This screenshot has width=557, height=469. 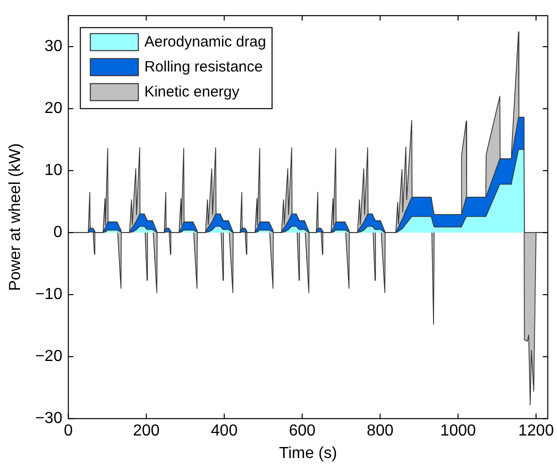 What do you see at coordinates (48, 357) in the screenshot?
I see `y-tick-label: −20` at bounding box center [48, 357].